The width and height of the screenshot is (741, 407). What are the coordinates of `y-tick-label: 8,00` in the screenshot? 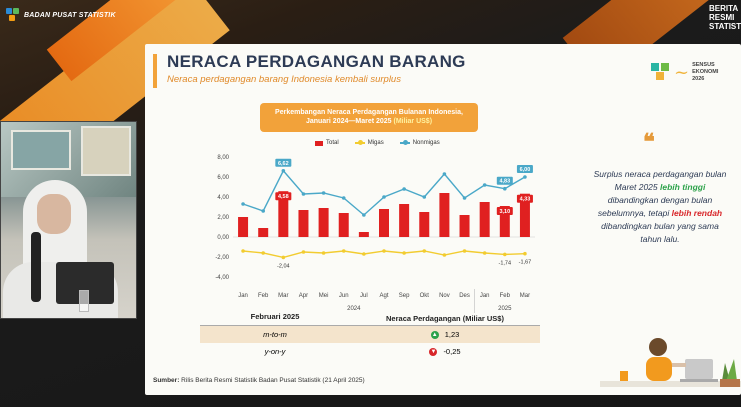 It's located at (223, 158).